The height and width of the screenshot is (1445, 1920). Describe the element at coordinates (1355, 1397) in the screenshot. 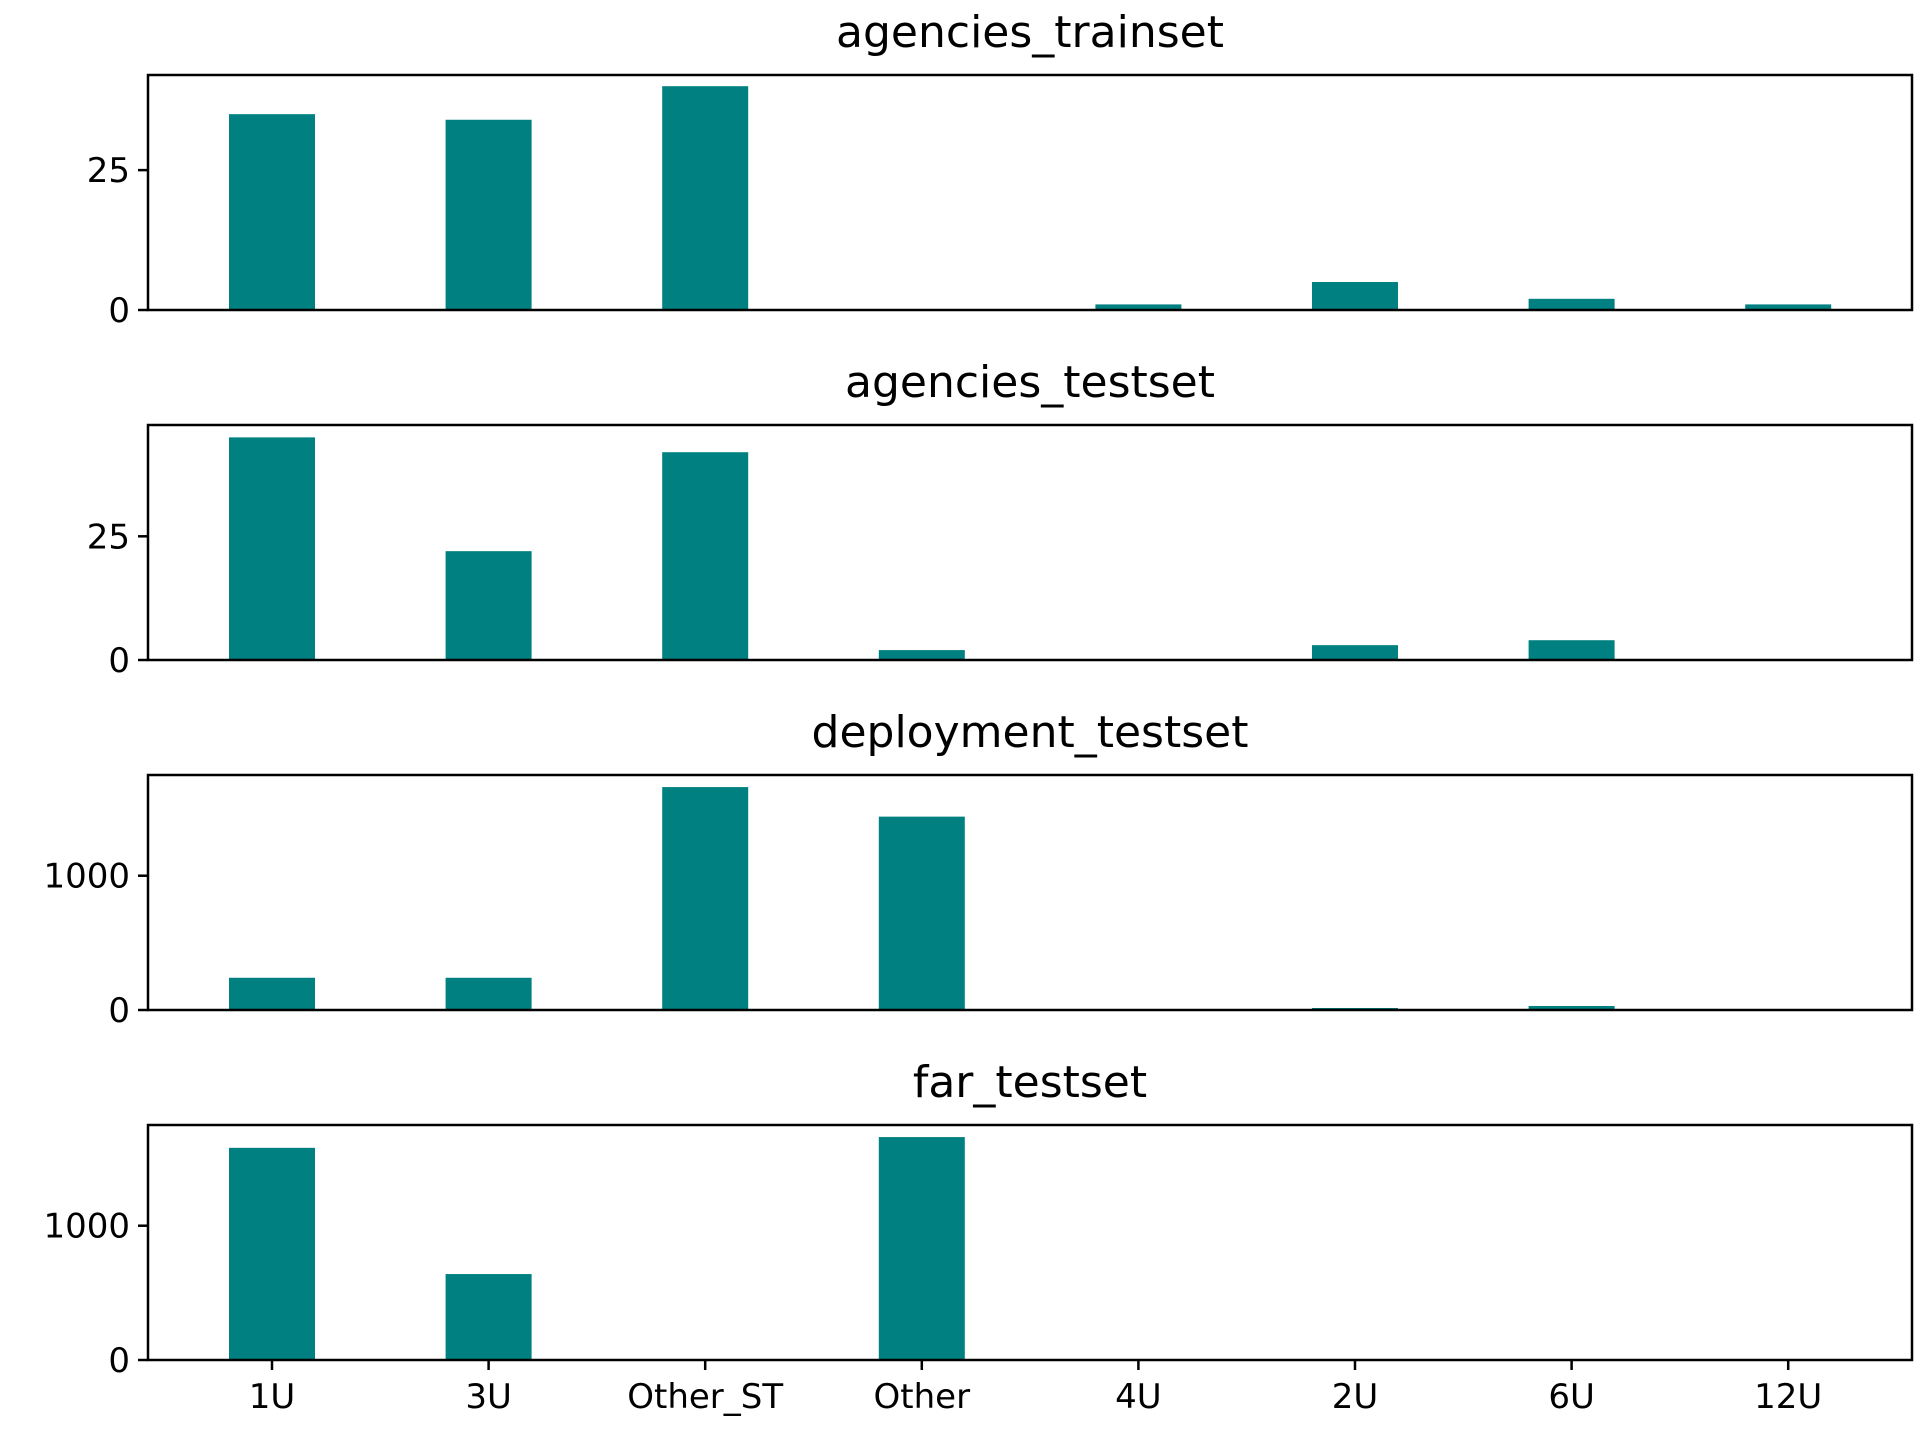

I see `x-tick-label: 2U` at that location.